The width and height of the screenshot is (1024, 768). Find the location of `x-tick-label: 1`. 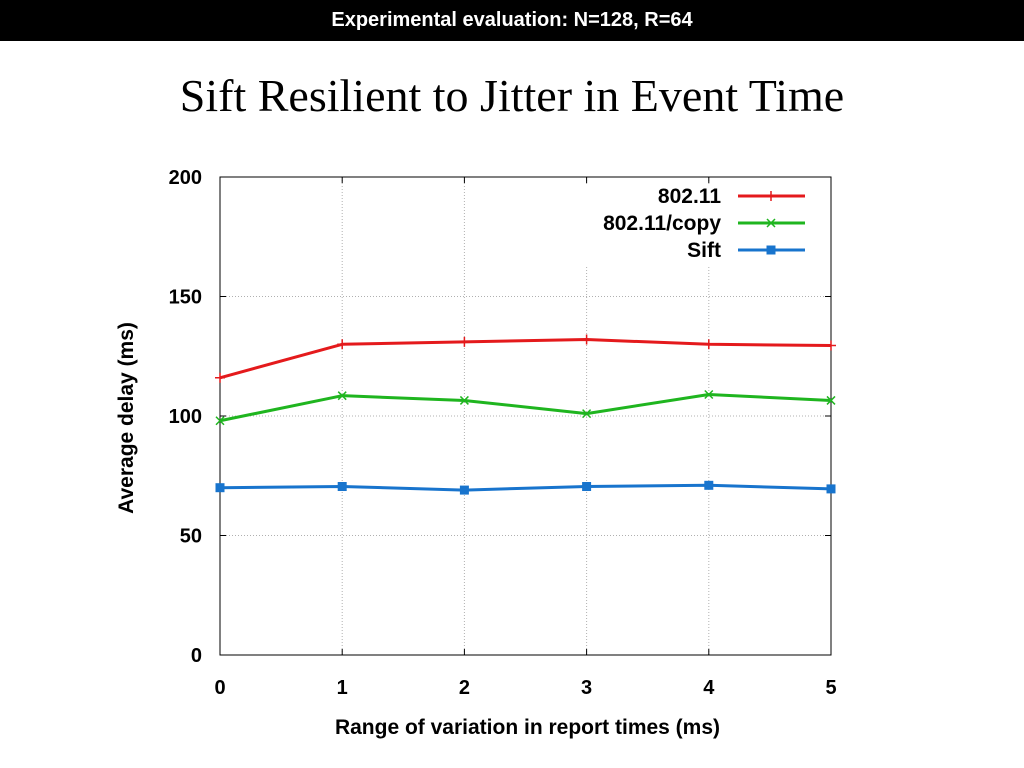

x-tick-label: 1 is located at coordinates (342, 688).